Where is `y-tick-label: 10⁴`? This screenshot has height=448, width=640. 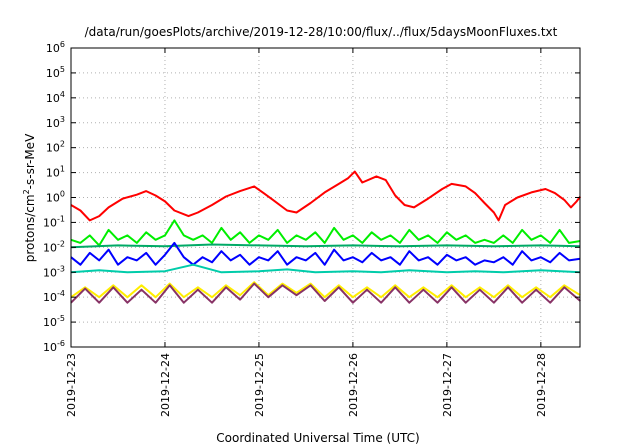 y-tick-label: 10⁴ is located at coordinates (55, 97).